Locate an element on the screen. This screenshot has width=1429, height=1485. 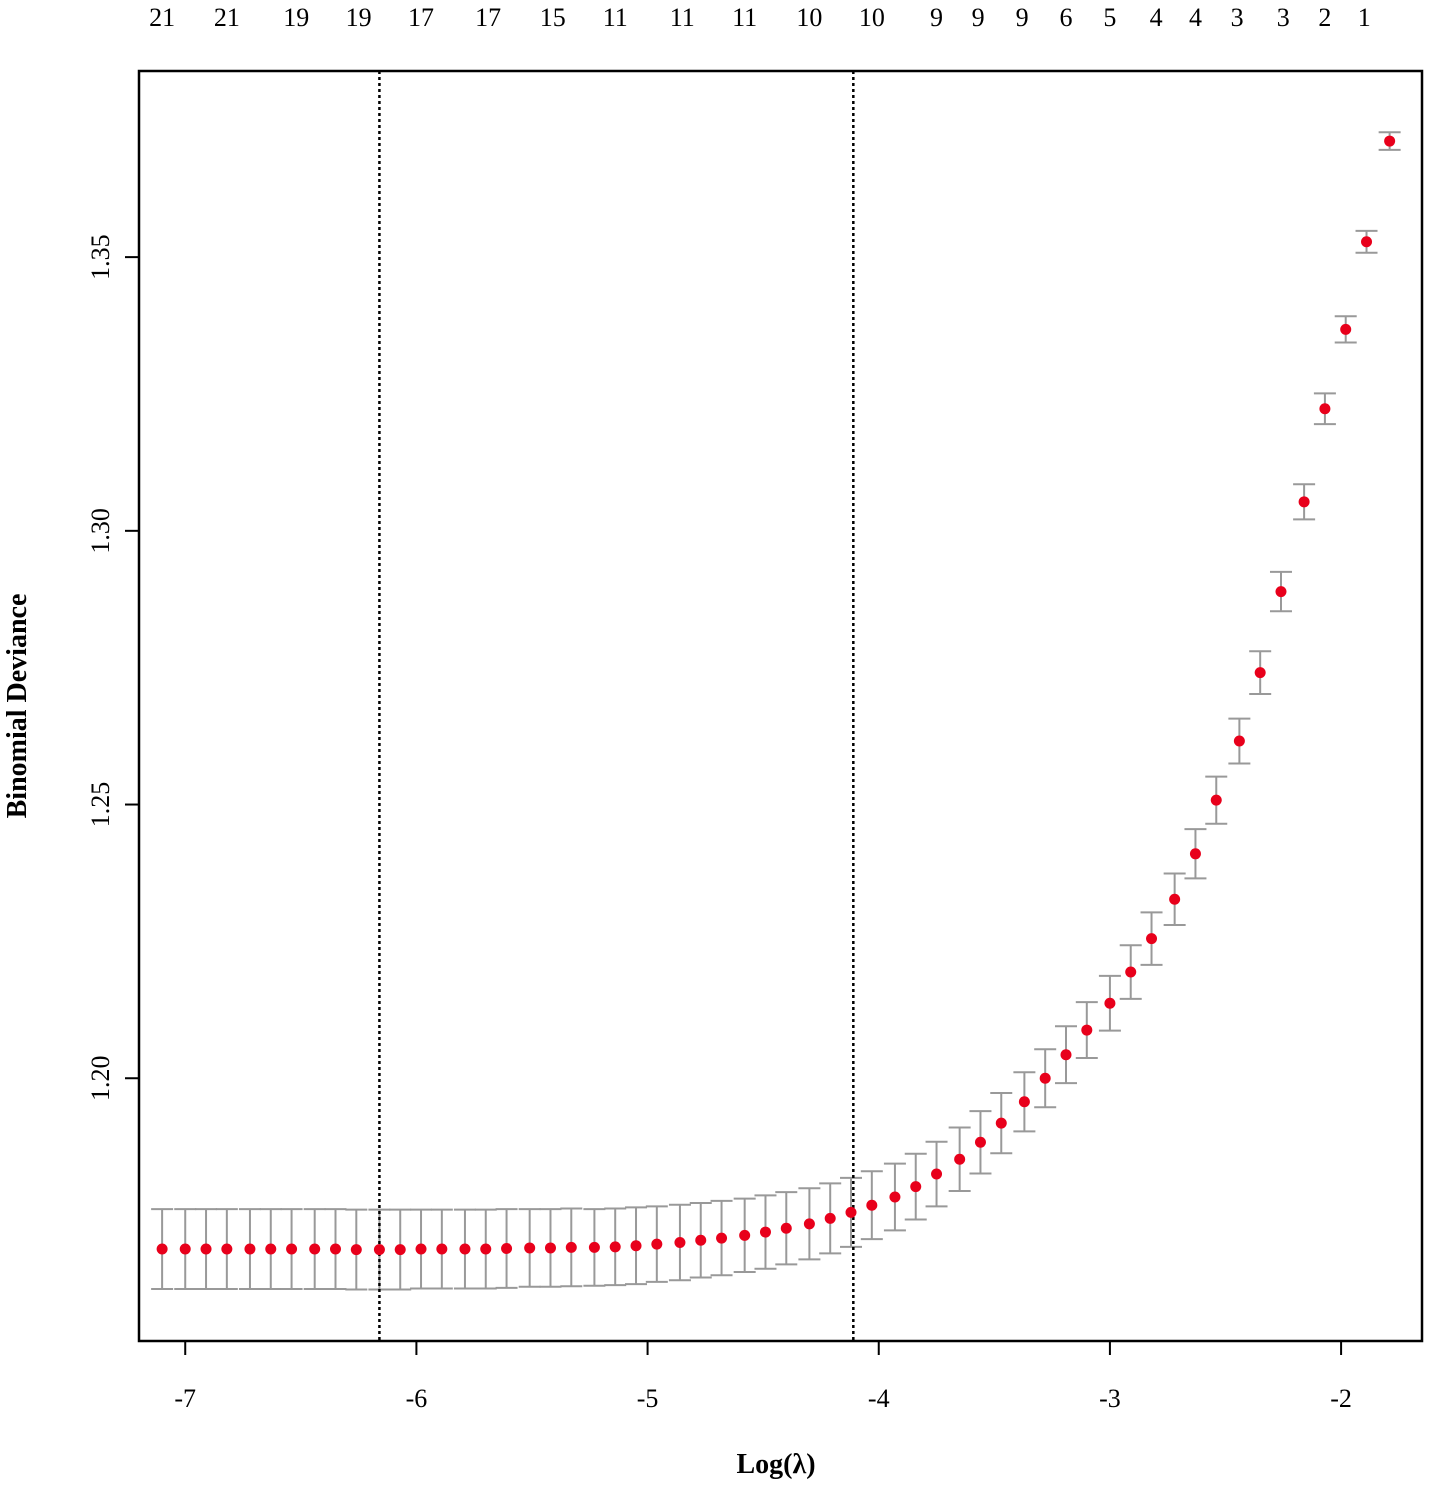
top-axis-label: 15 is located at coordinates (553, 17).